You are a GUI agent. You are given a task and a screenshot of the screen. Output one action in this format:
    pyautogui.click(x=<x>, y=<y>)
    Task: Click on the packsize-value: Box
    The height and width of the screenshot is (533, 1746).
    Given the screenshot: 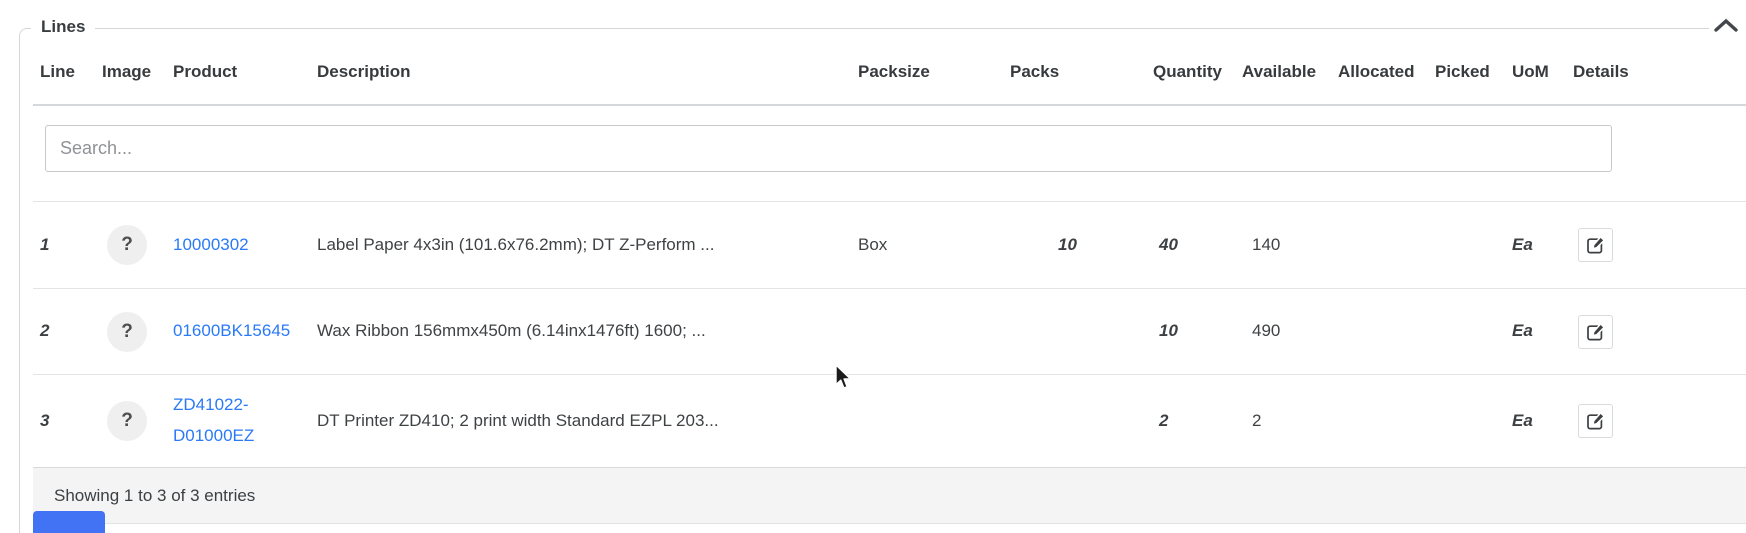 What is the action you would take?
    pyautogui.click(x=873, y=244)
    